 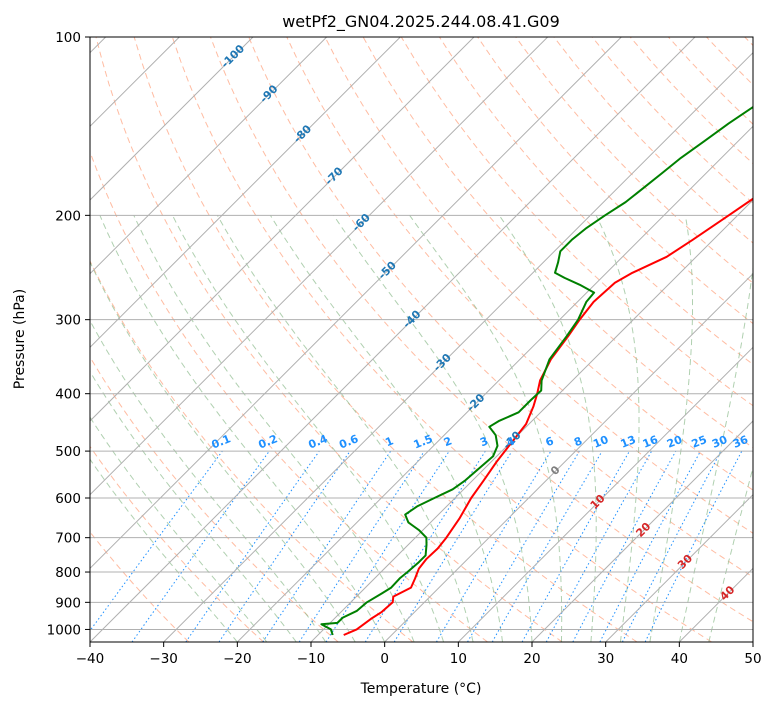 I want to click on y-axis-title: Pressure (hPa), so click(x=20, y=339).